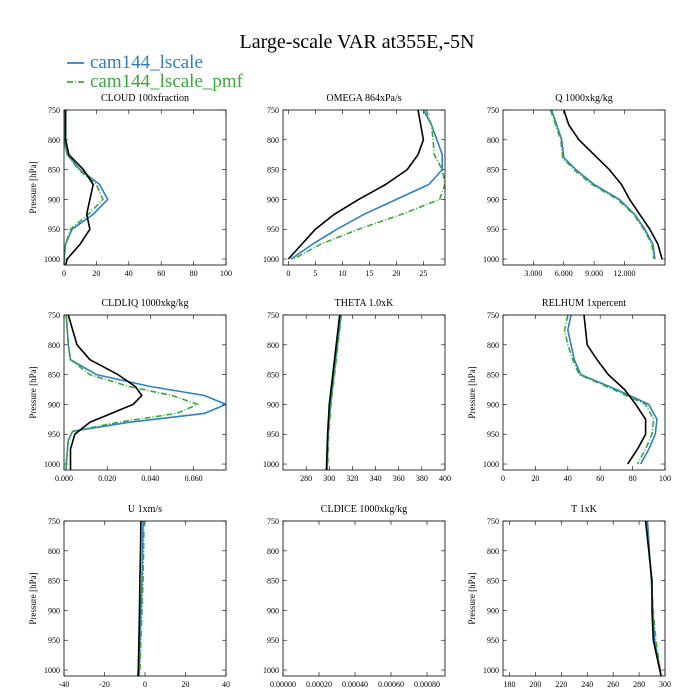 This screenshot has width=700, height=700. I want to click on xtick-label: 280, so click(306, 478).